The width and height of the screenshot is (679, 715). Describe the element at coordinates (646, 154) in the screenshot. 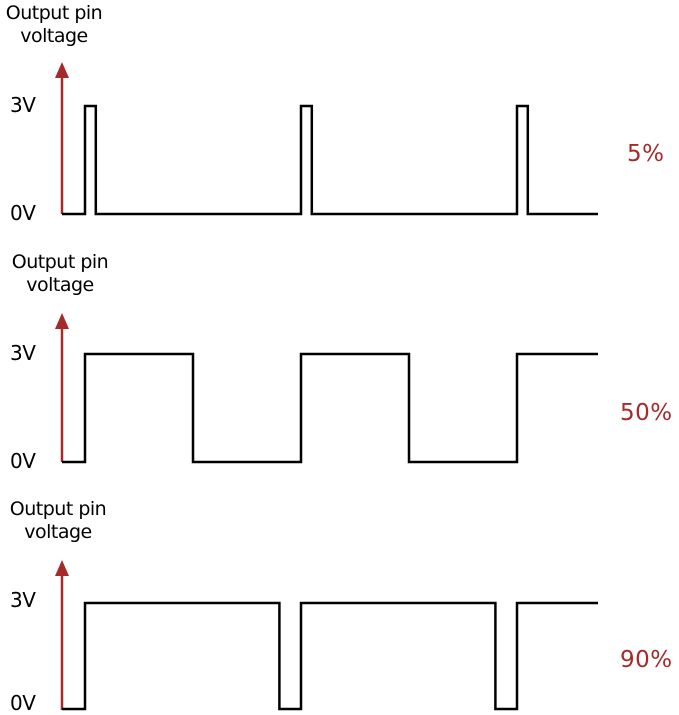

I see `duty-cycle-label: 5%` at that location.